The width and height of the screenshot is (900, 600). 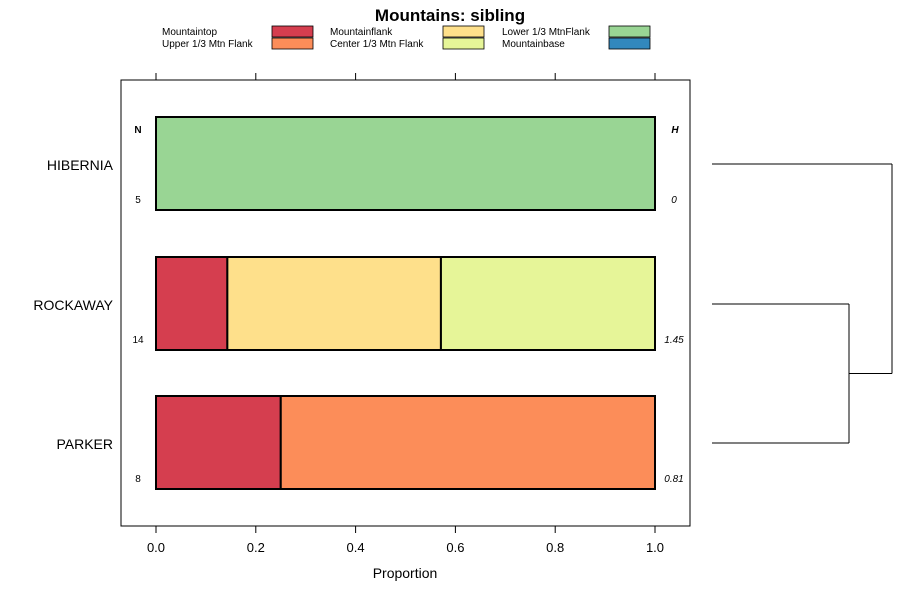 What do you see at coordinates (455, 547) in the screenshot?
I see `x-tick-label: 0.6` at bounding box center [455, 547].